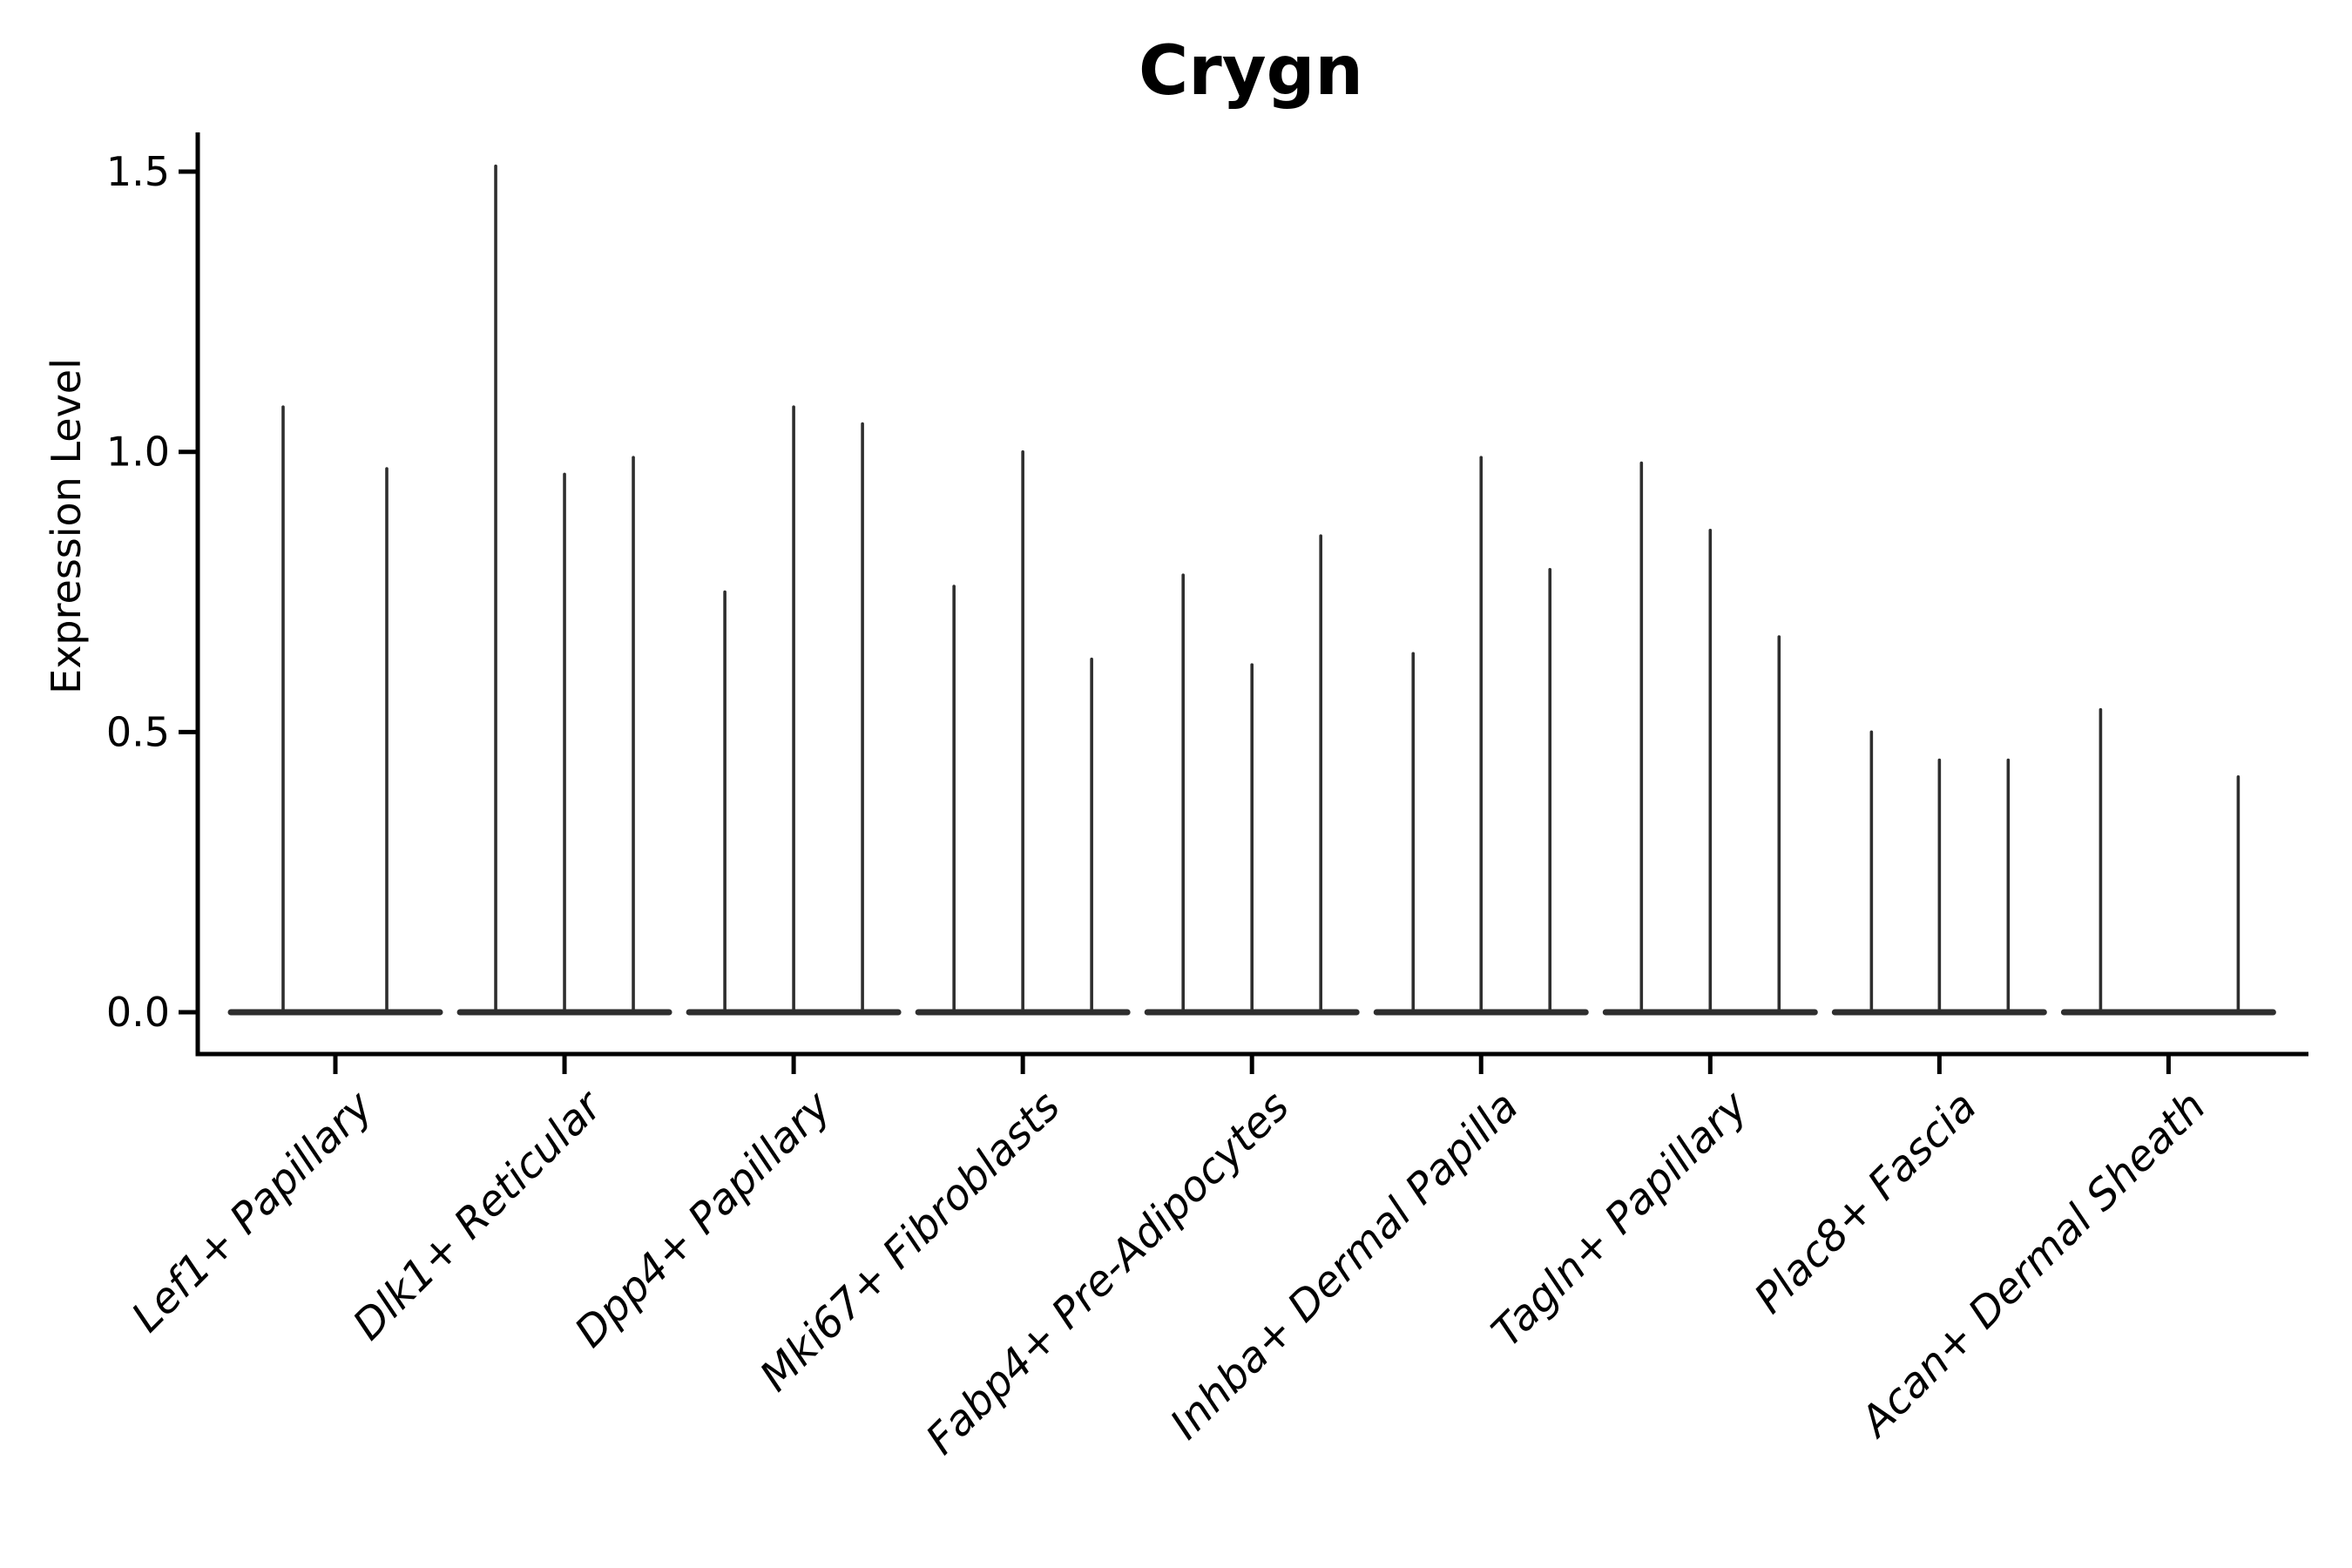  What do you see at coordinates (253, 1212) in the screenshot?
I see `x-category-label: Lef1+ Papillary` at bounding box center [253, 1212].